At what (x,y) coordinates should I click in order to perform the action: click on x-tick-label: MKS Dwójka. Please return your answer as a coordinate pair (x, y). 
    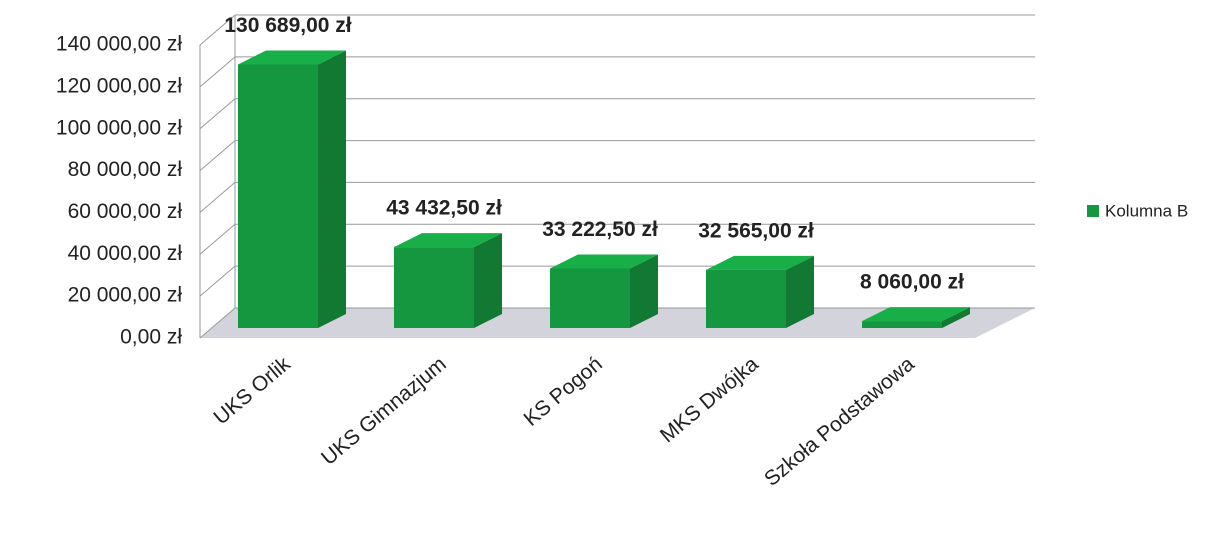
    Looking at the image, I should click on (709, 399).